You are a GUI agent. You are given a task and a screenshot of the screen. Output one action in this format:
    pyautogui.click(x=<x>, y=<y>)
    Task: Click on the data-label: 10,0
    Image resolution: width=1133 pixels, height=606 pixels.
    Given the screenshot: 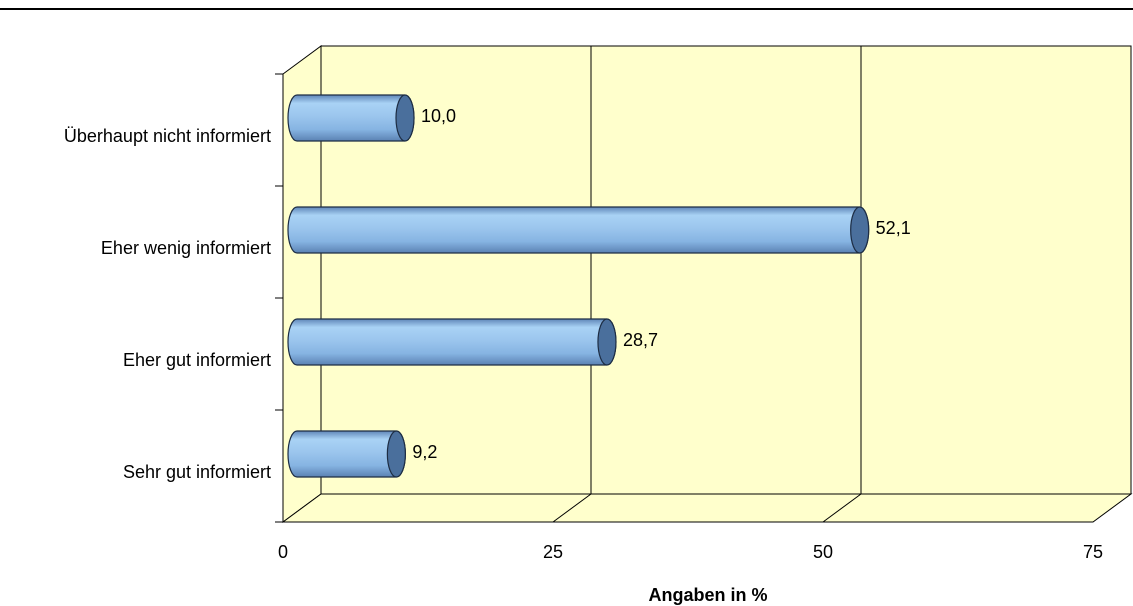 What is the action you would take?
    pyautogui.click(x=438, y=116)
    